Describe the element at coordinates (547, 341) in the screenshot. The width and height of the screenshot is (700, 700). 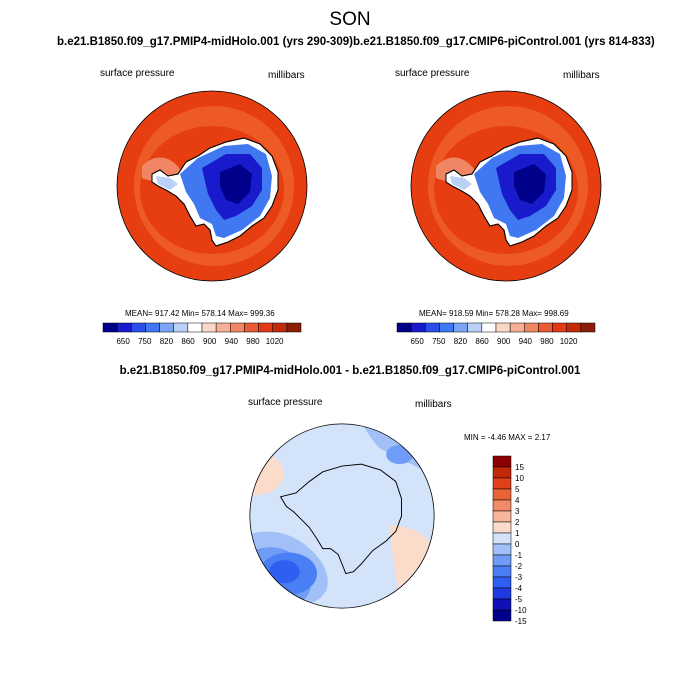
I see `panel2-colorbar-tick-label: 980` at that location.